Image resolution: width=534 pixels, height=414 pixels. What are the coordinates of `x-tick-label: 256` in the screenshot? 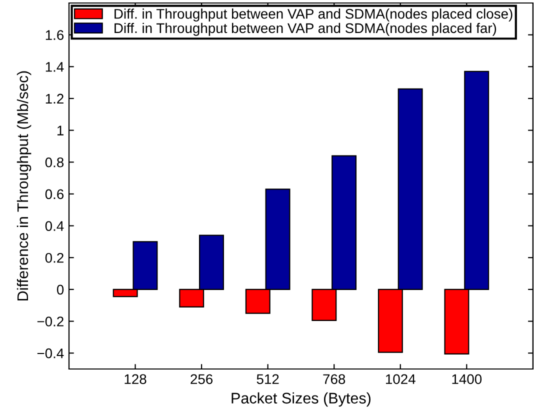 It's located at (201, 379).